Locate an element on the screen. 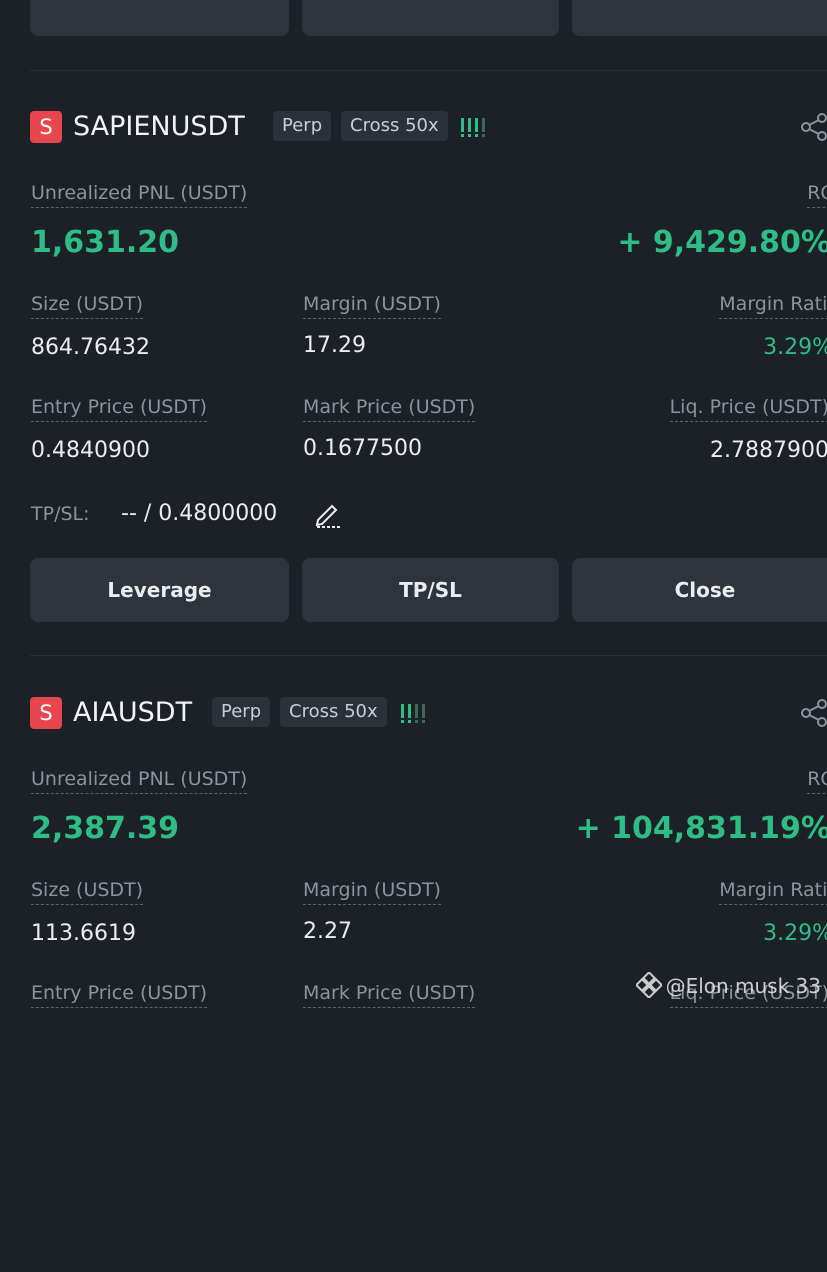 This screenshot has width=827, height=1272. watermark-logo is located at coordinates (648, 985).